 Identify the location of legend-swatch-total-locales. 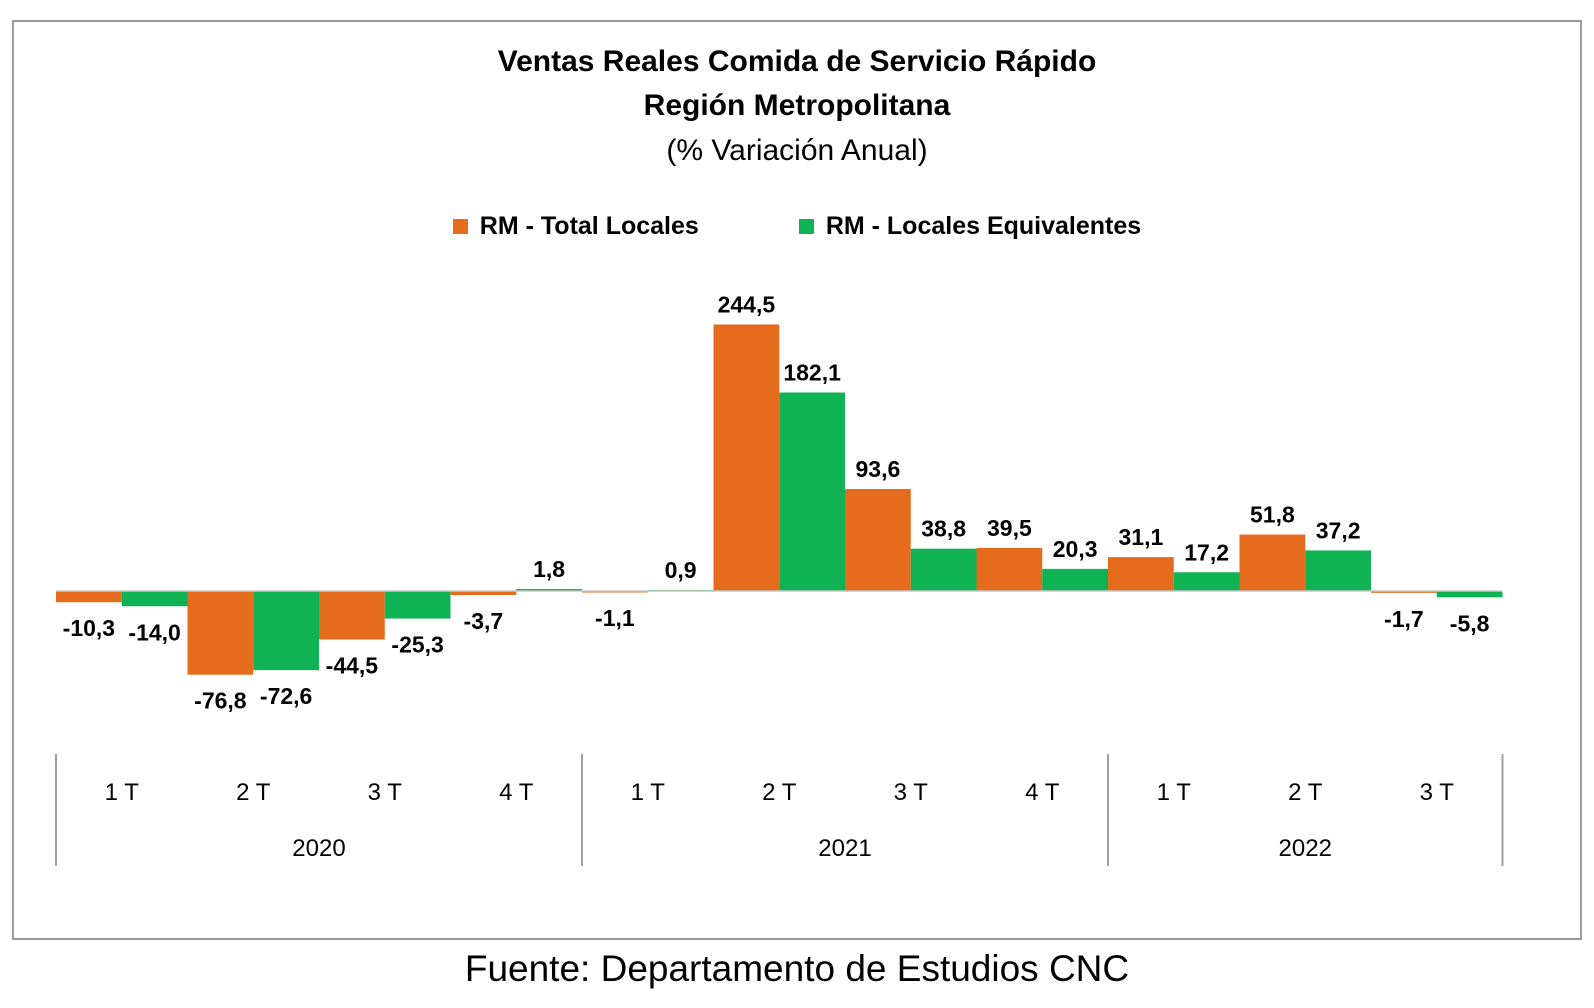
(460, 226).